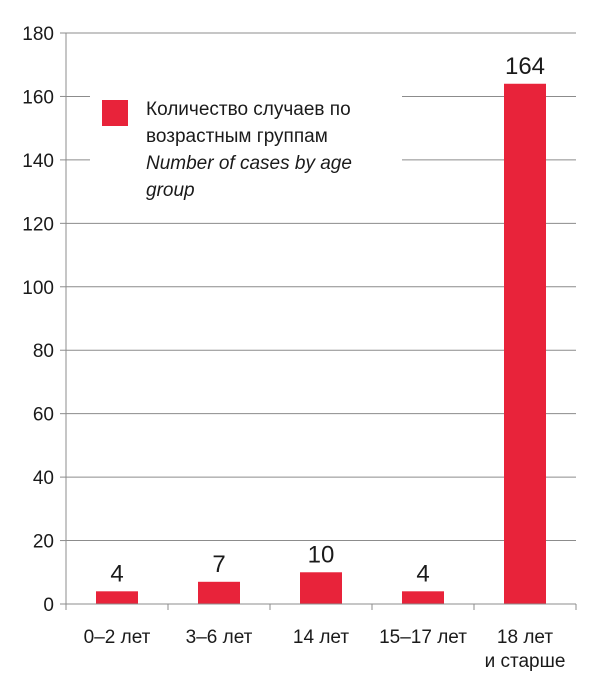 The width and height of the screenshot is (600, 696). I want to click on legend-swatch, so click(115, 113).